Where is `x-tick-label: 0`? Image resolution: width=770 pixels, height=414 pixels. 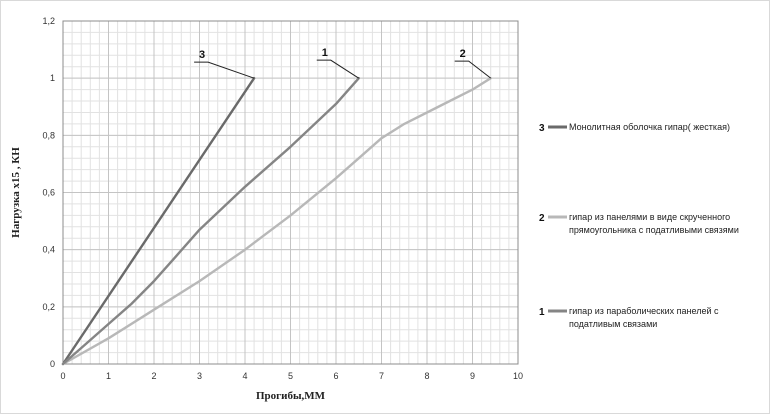
x-tick-label: 0 is located at coordinates (62, 376).